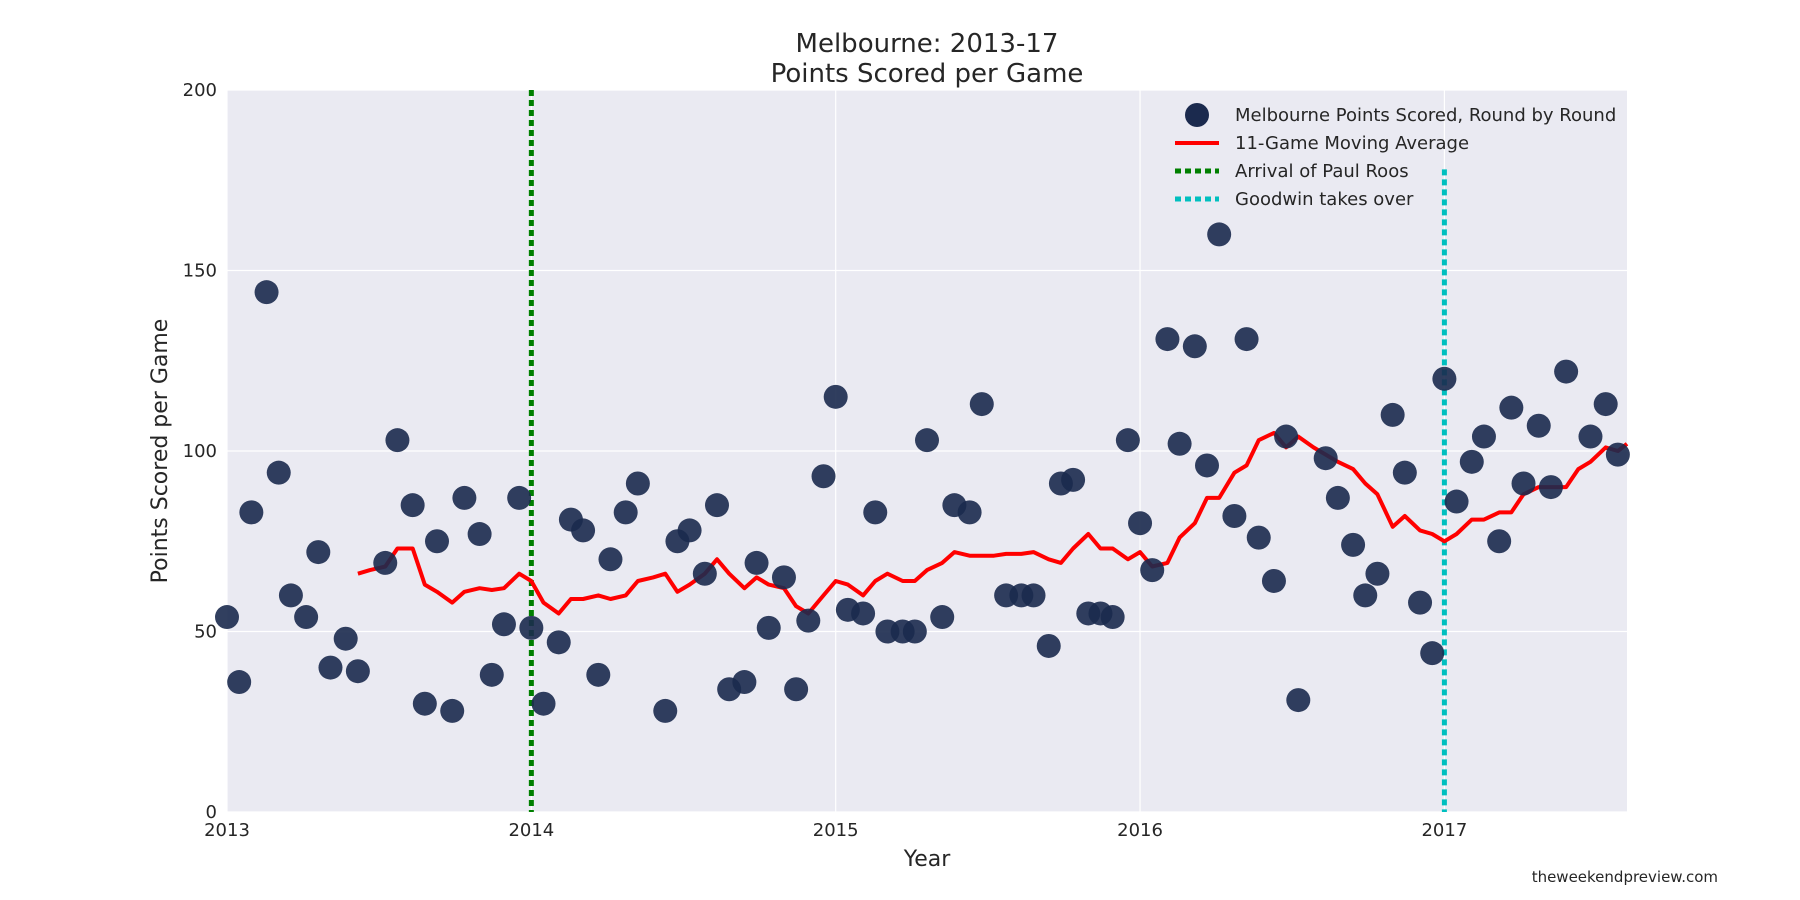 The height and width of the screenshot is (900, 1800). I want to click on chart-title: Melbourne: 2013-17, so click(927, 44).